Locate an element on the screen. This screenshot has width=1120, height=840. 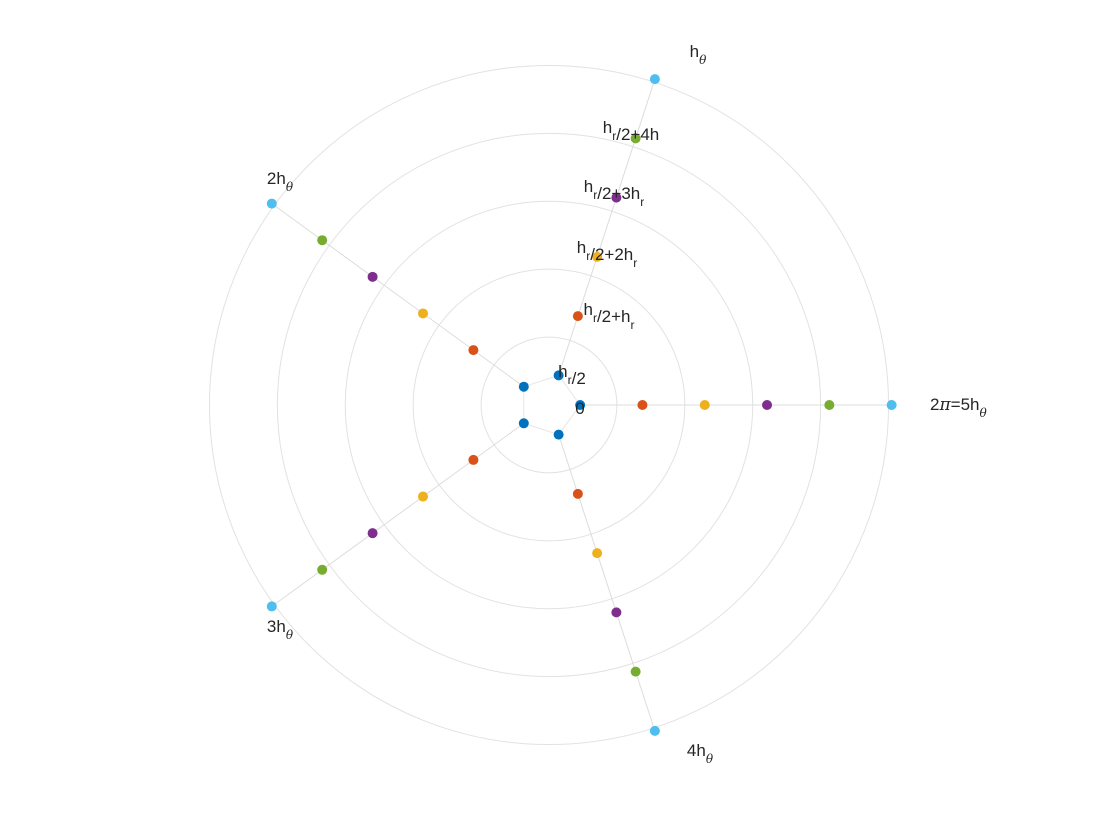
angular-label-3: 3hθ is located at coordinates (280, 629).